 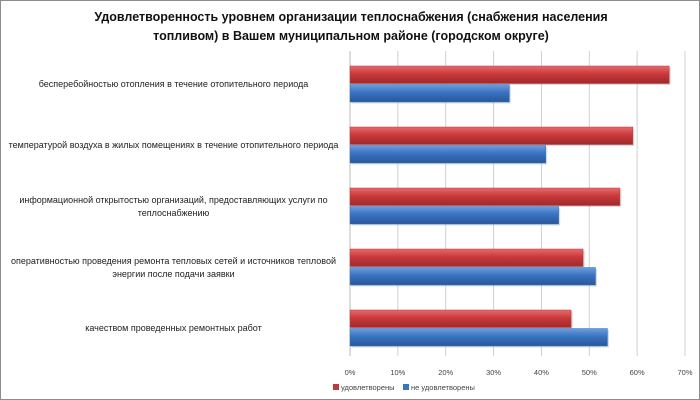 I want to click on x-tick-label: 60%, so click(x=637, y=372).